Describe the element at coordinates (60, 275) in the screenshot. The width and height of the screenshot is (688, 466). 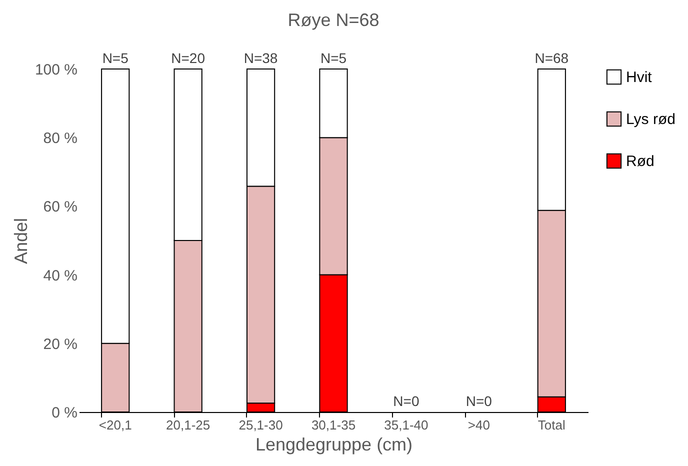
I see `y-tick-label: 40 %` at that location.